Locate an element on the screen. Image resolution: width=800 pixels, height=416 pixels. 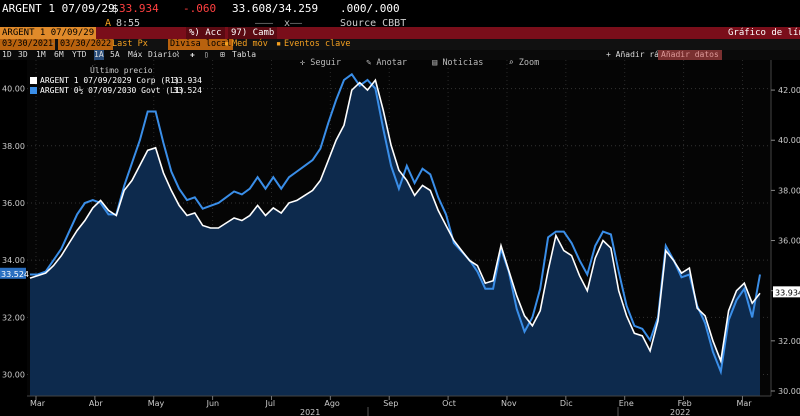
left-tick-label: 32.00 is located at coordinates (13, 317).